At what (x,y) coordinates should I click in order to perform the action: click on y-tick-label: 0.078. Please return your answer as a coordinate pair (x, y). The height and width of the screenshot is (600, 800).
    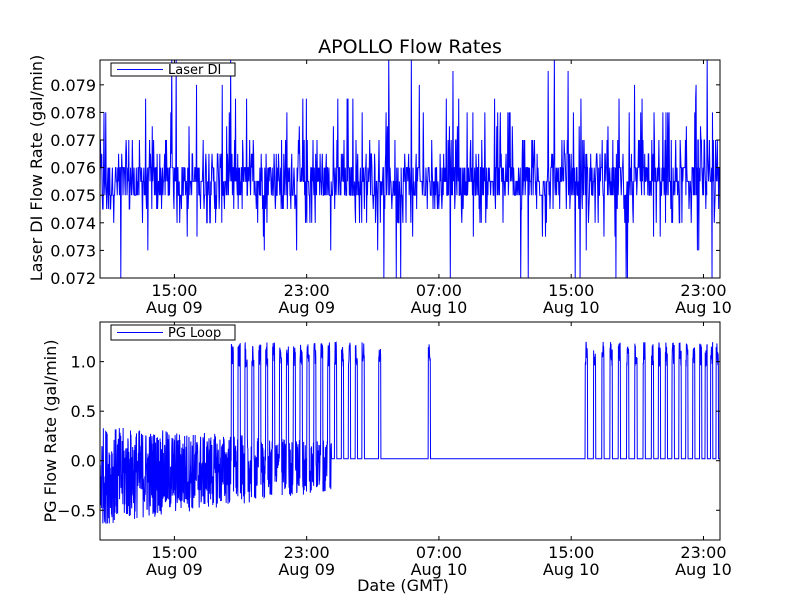
    Looking at the image, I should click on (73, 112).